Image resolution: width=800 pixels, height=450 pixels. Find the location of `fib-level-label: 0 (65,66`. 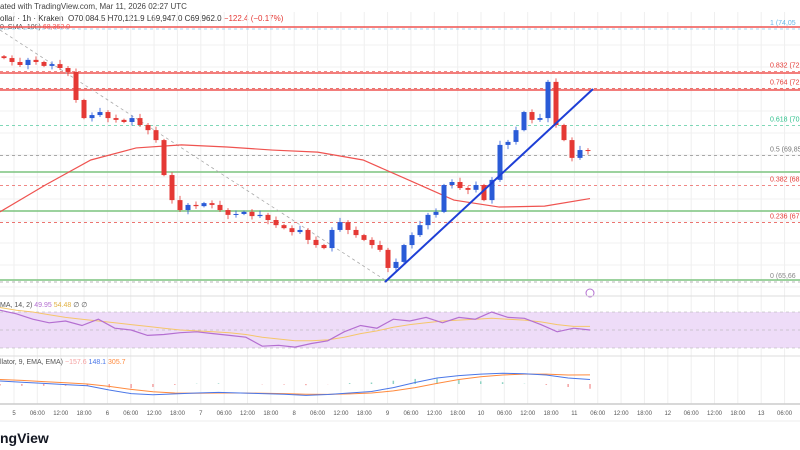

fib-level-label: 0 (65,66 is located at coordinates (783, 276).